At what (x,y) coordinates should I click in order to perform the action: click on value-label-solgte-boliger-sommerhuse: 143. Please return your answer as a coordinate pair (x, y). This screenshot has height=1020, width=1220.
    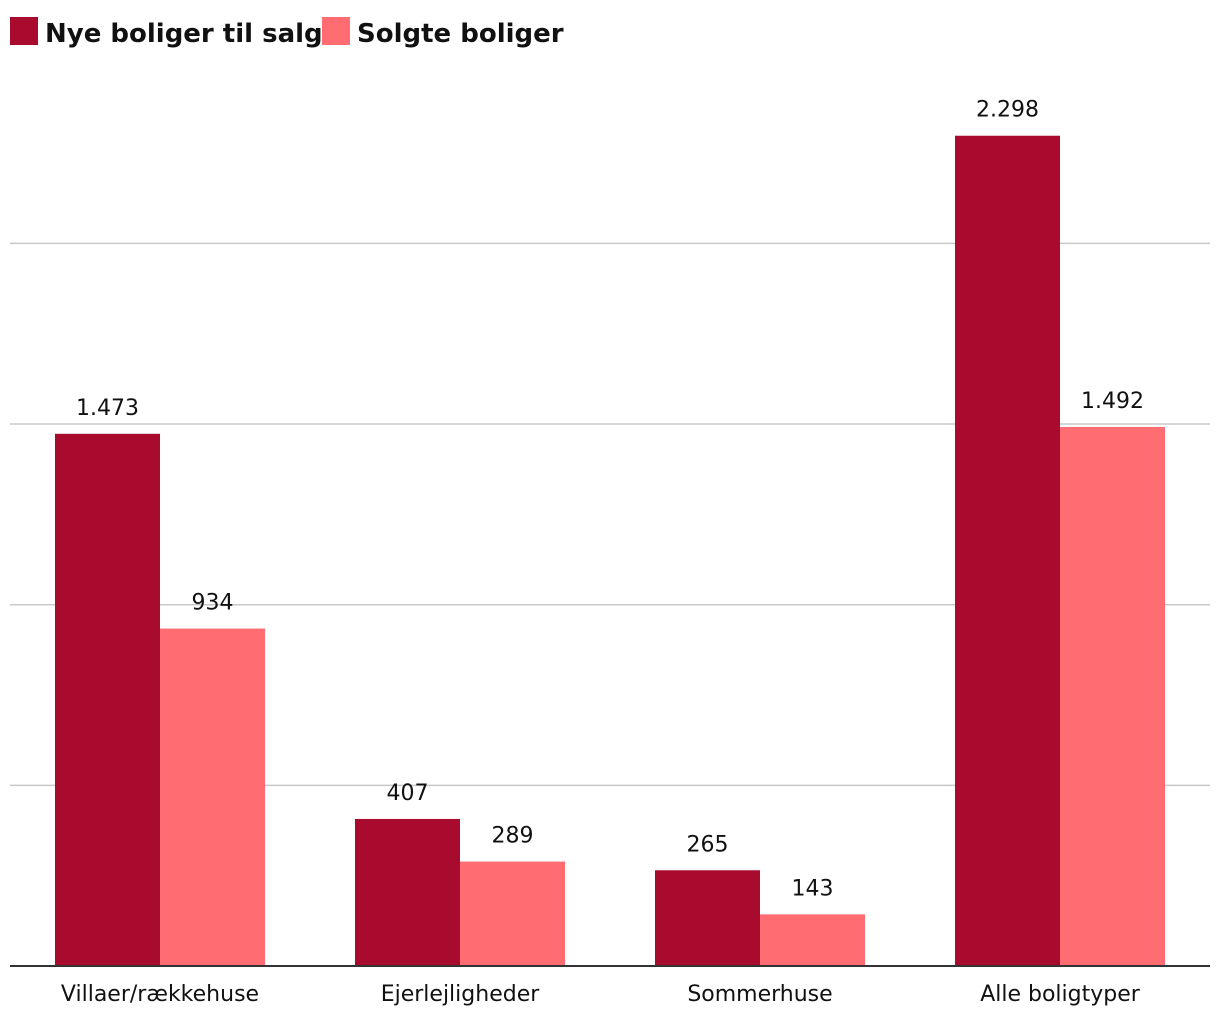
    Looking at the image, I should click on (813, 888).